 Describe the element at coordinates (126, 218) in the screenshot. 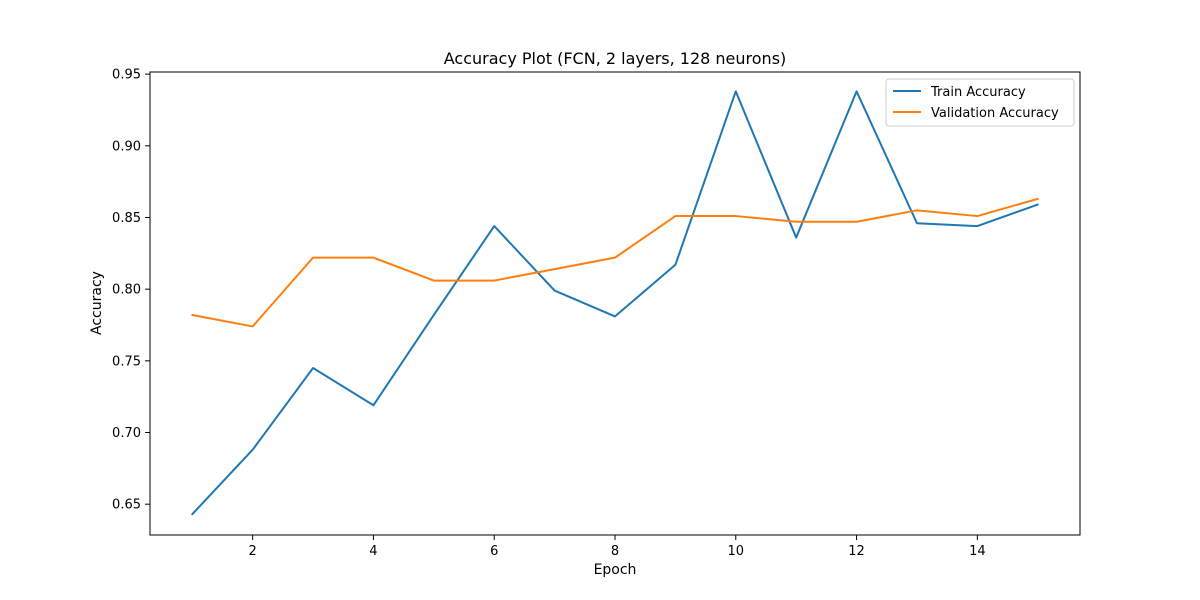

I see `y-tick-label: 0.85` at that location.